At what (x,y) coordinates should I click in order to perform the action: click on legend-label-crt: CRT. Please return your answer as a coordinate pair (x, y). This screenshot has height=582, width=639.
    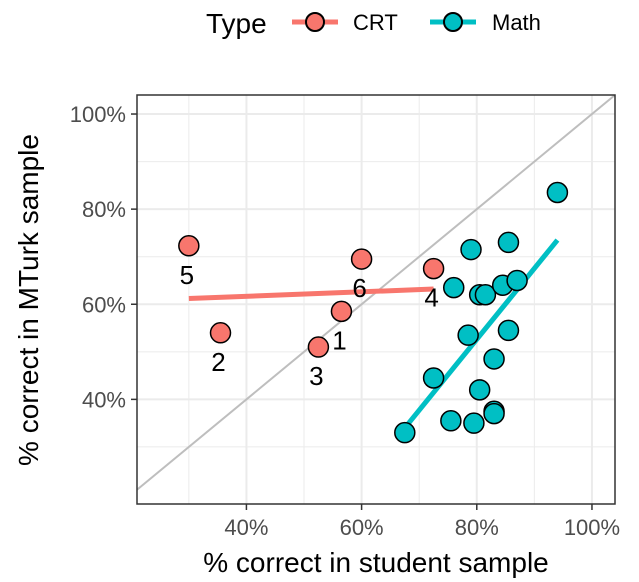
    Looking at the image, I should click on (375, 22).